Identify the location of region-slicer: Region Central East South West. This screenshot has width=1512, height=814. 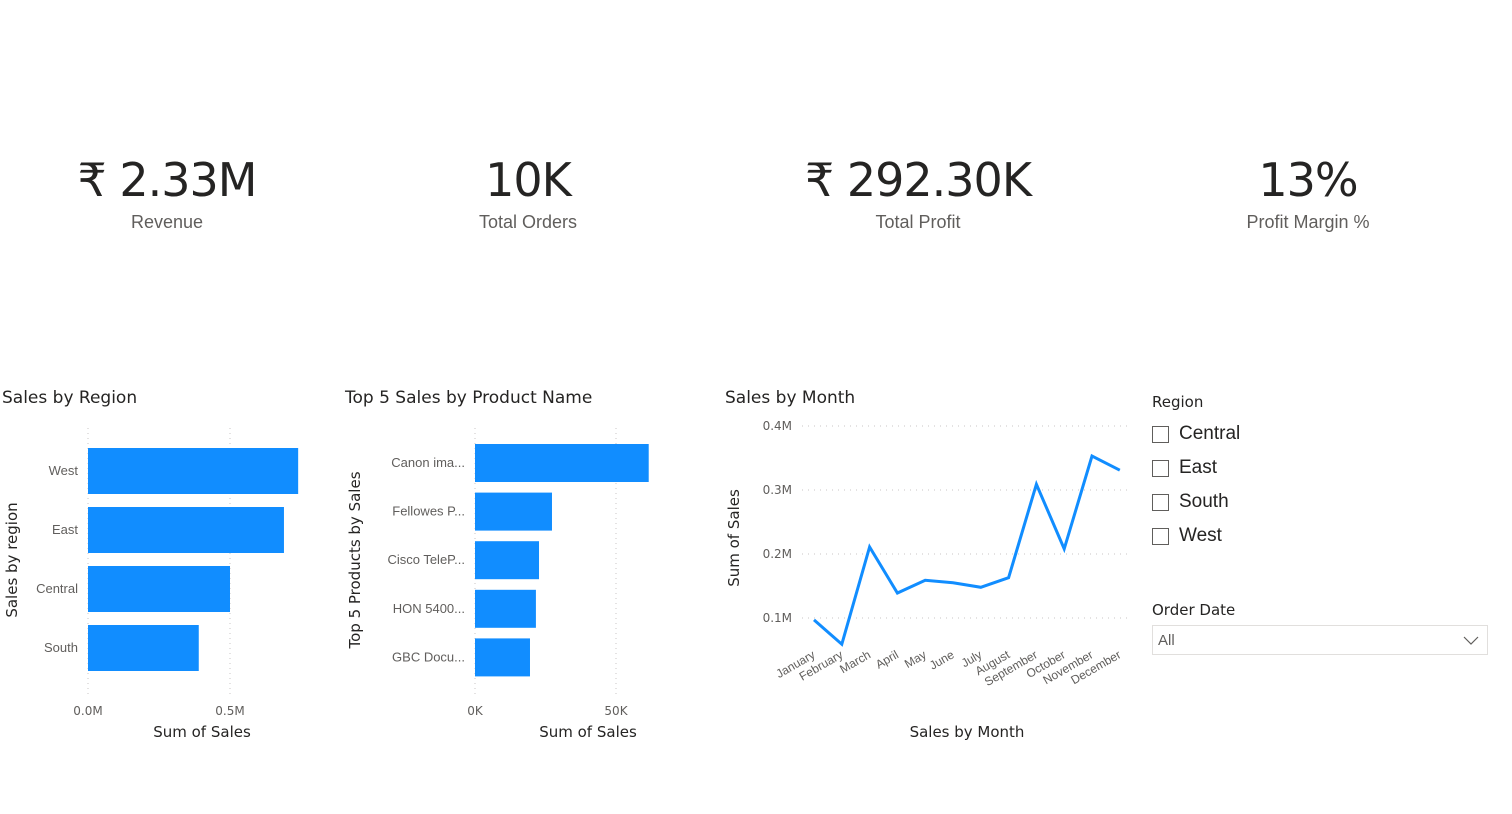
(1322, 473).